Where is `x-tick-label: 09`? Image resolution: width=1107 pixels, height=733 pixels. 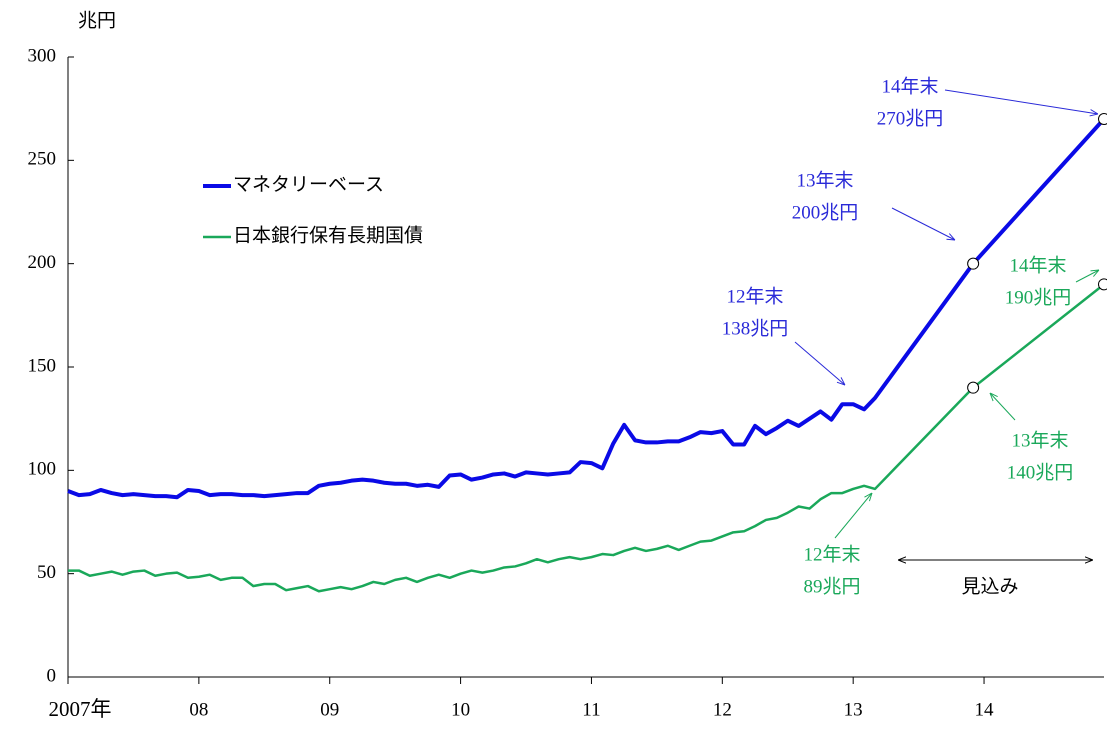
x-tick-label: 09 is located at coordinates (329, 709).